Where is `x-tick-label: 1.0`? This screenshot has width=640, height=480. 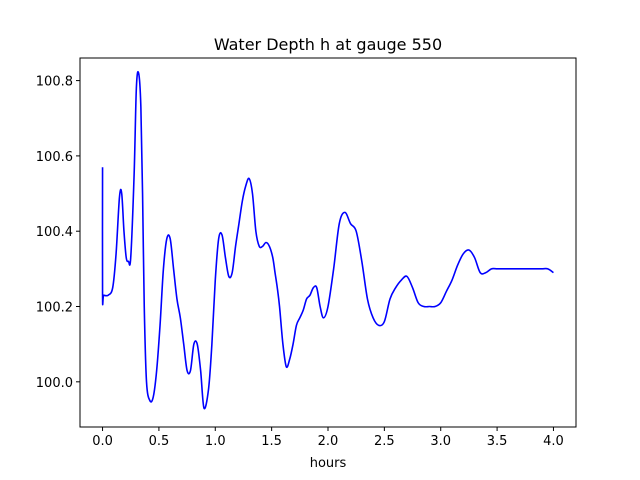 x-tick-label: 1.0 is located at coordinates (215, 441).